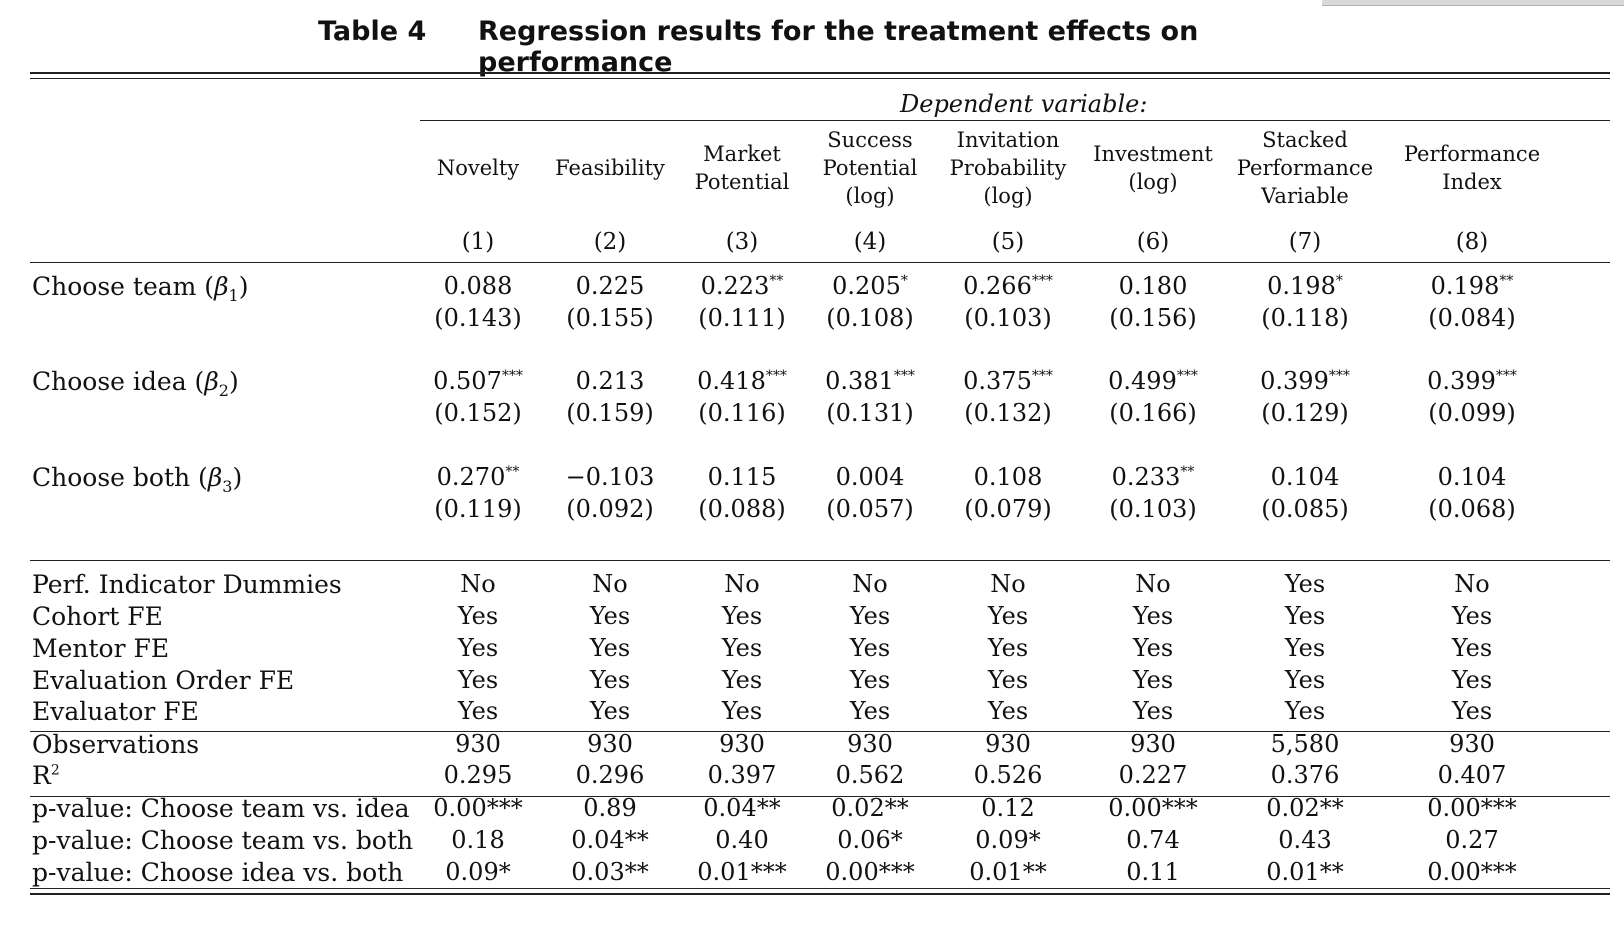 The height and width of the screenshot is (945, 1624). What do you see at coordinates (1472, 477) in the screenshot?
I see `coefficient-value: 0.104` at bounding box center [1472, 477].